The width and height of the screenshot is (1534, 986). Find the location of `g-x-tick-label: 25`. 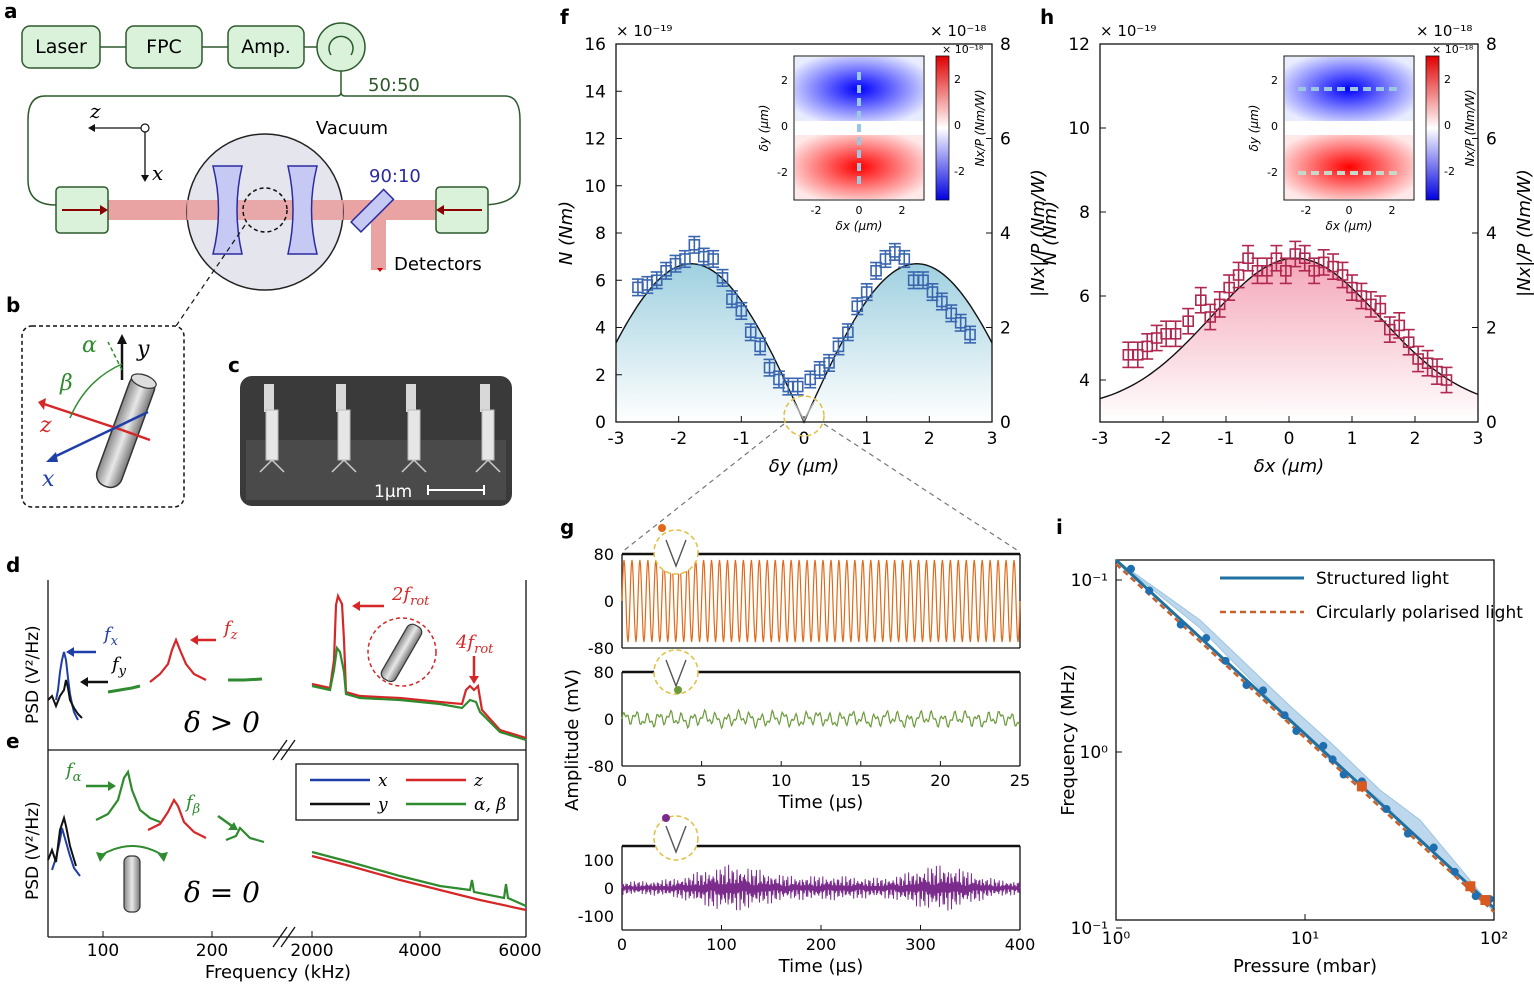

g-x-tick-label: 25 is located at coordinates (1020, 780).